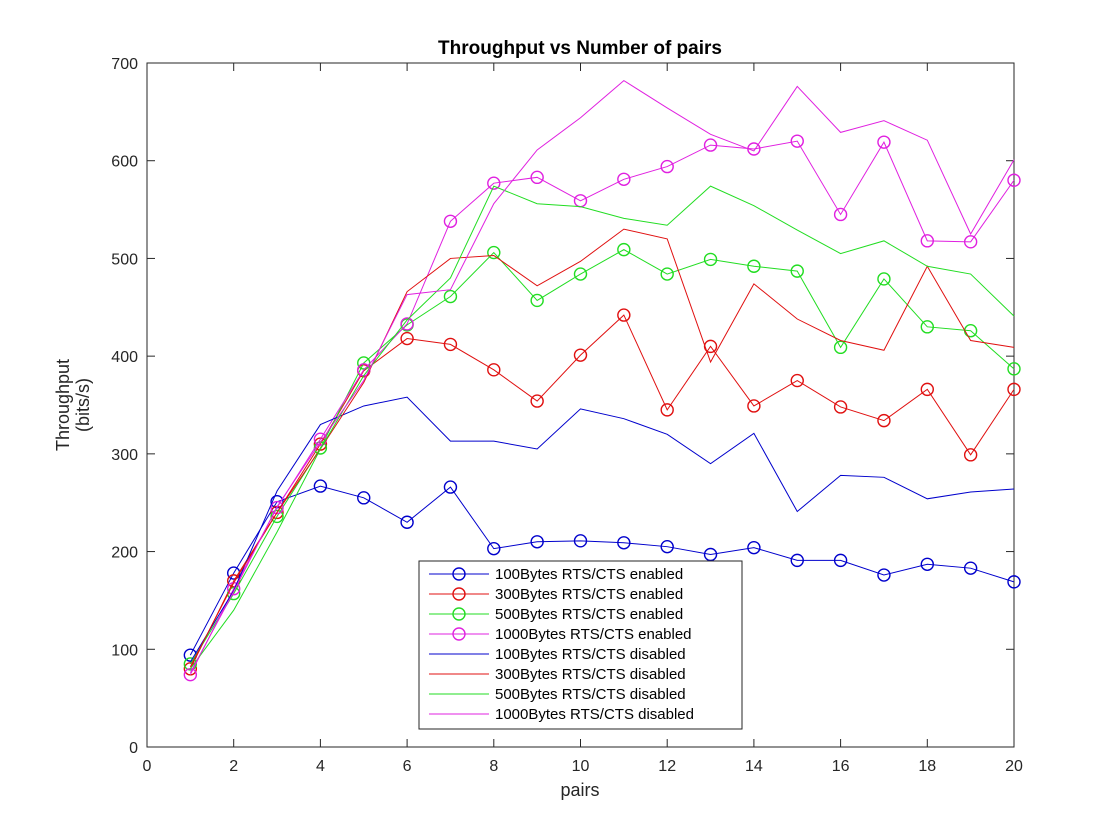 This screenshot has width=1120, height=840. I want to click on x-tick-label: 8, so click(493, 766).